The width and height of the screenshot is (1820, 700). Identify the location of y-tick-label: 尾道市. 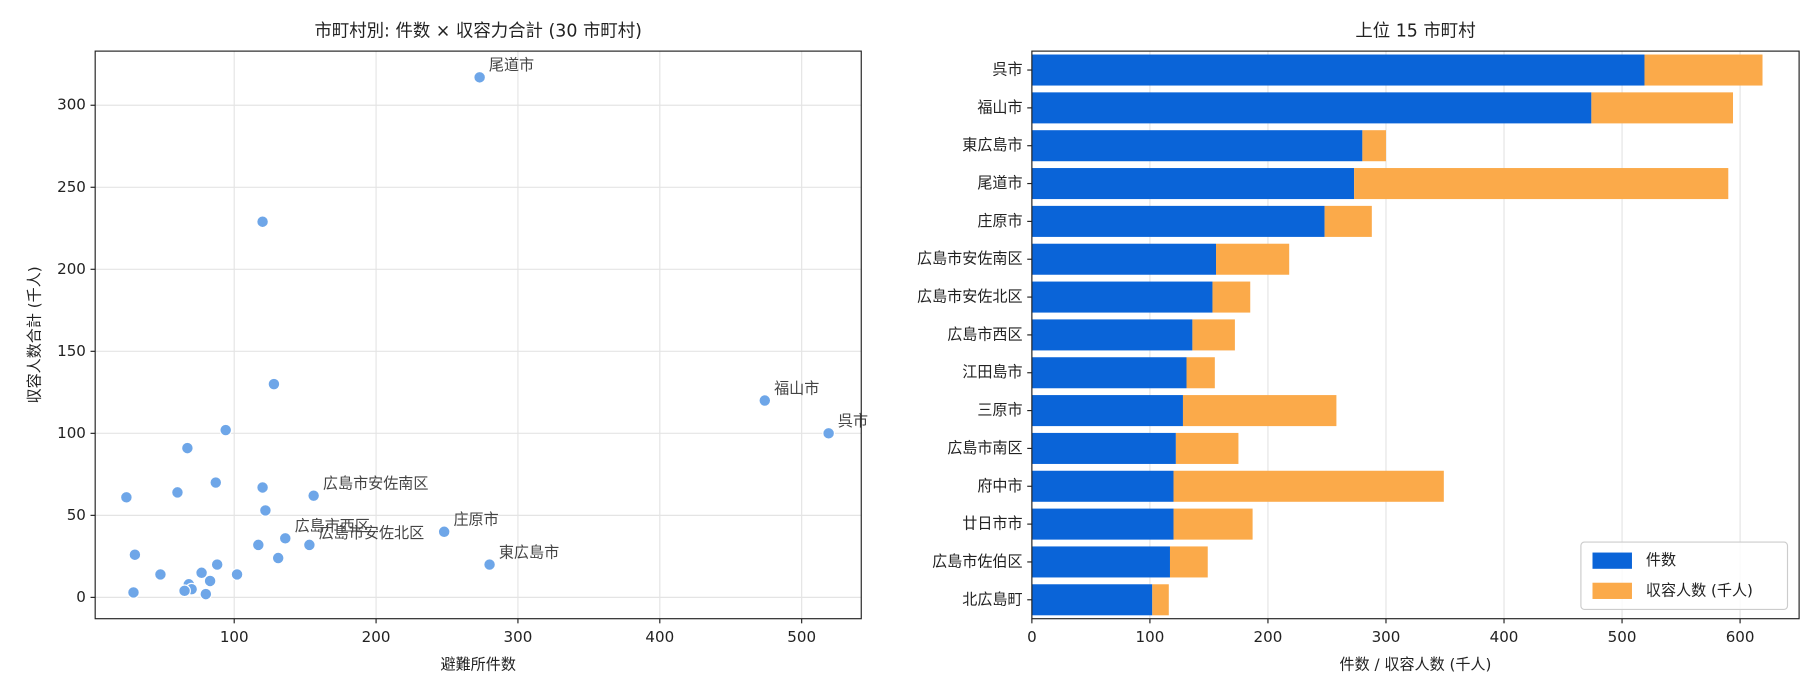
(999, 183).